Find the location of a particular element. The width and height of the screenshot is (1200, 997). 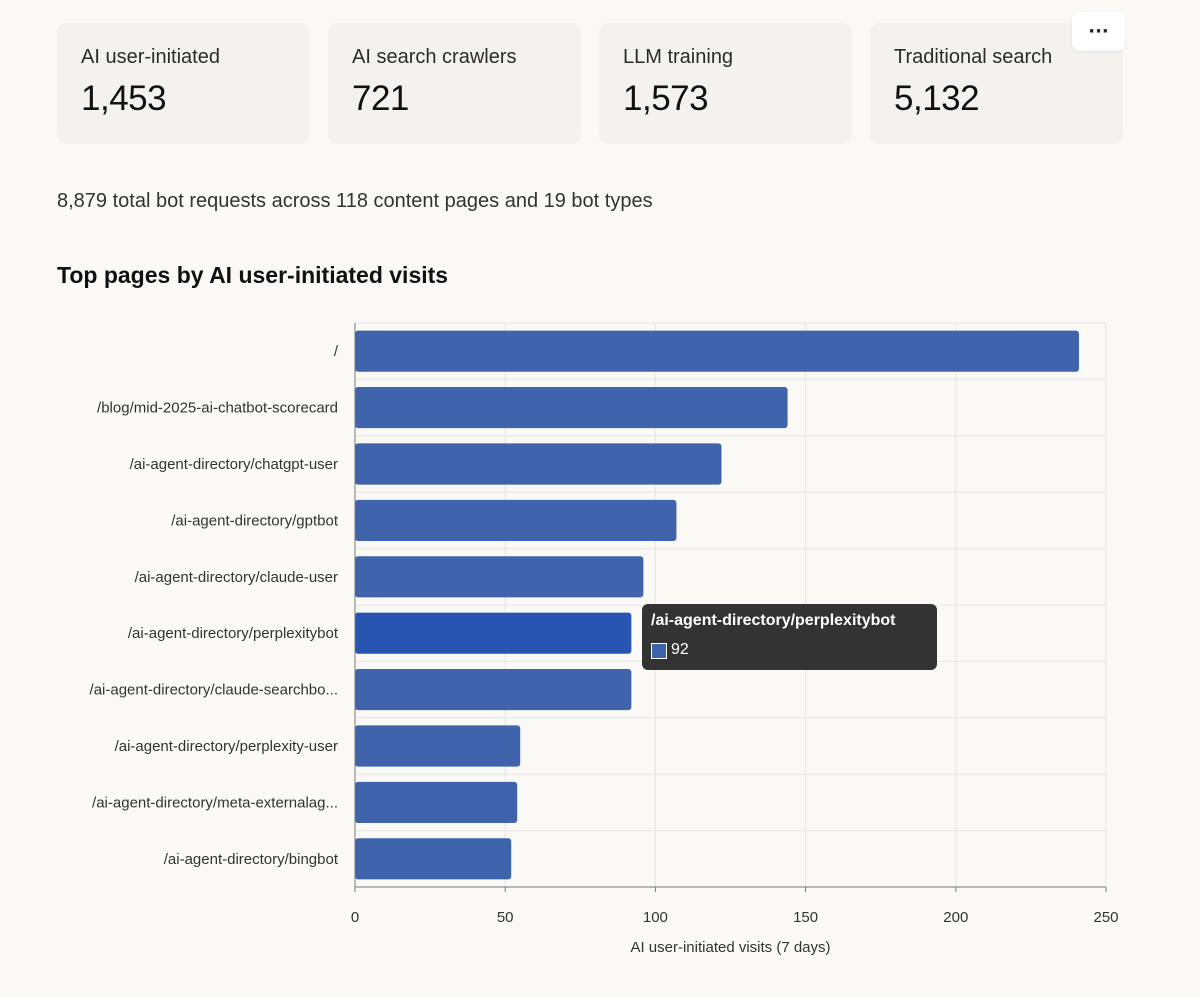

ellipsis-icon: ··· is located at coordinates (1098, 31).